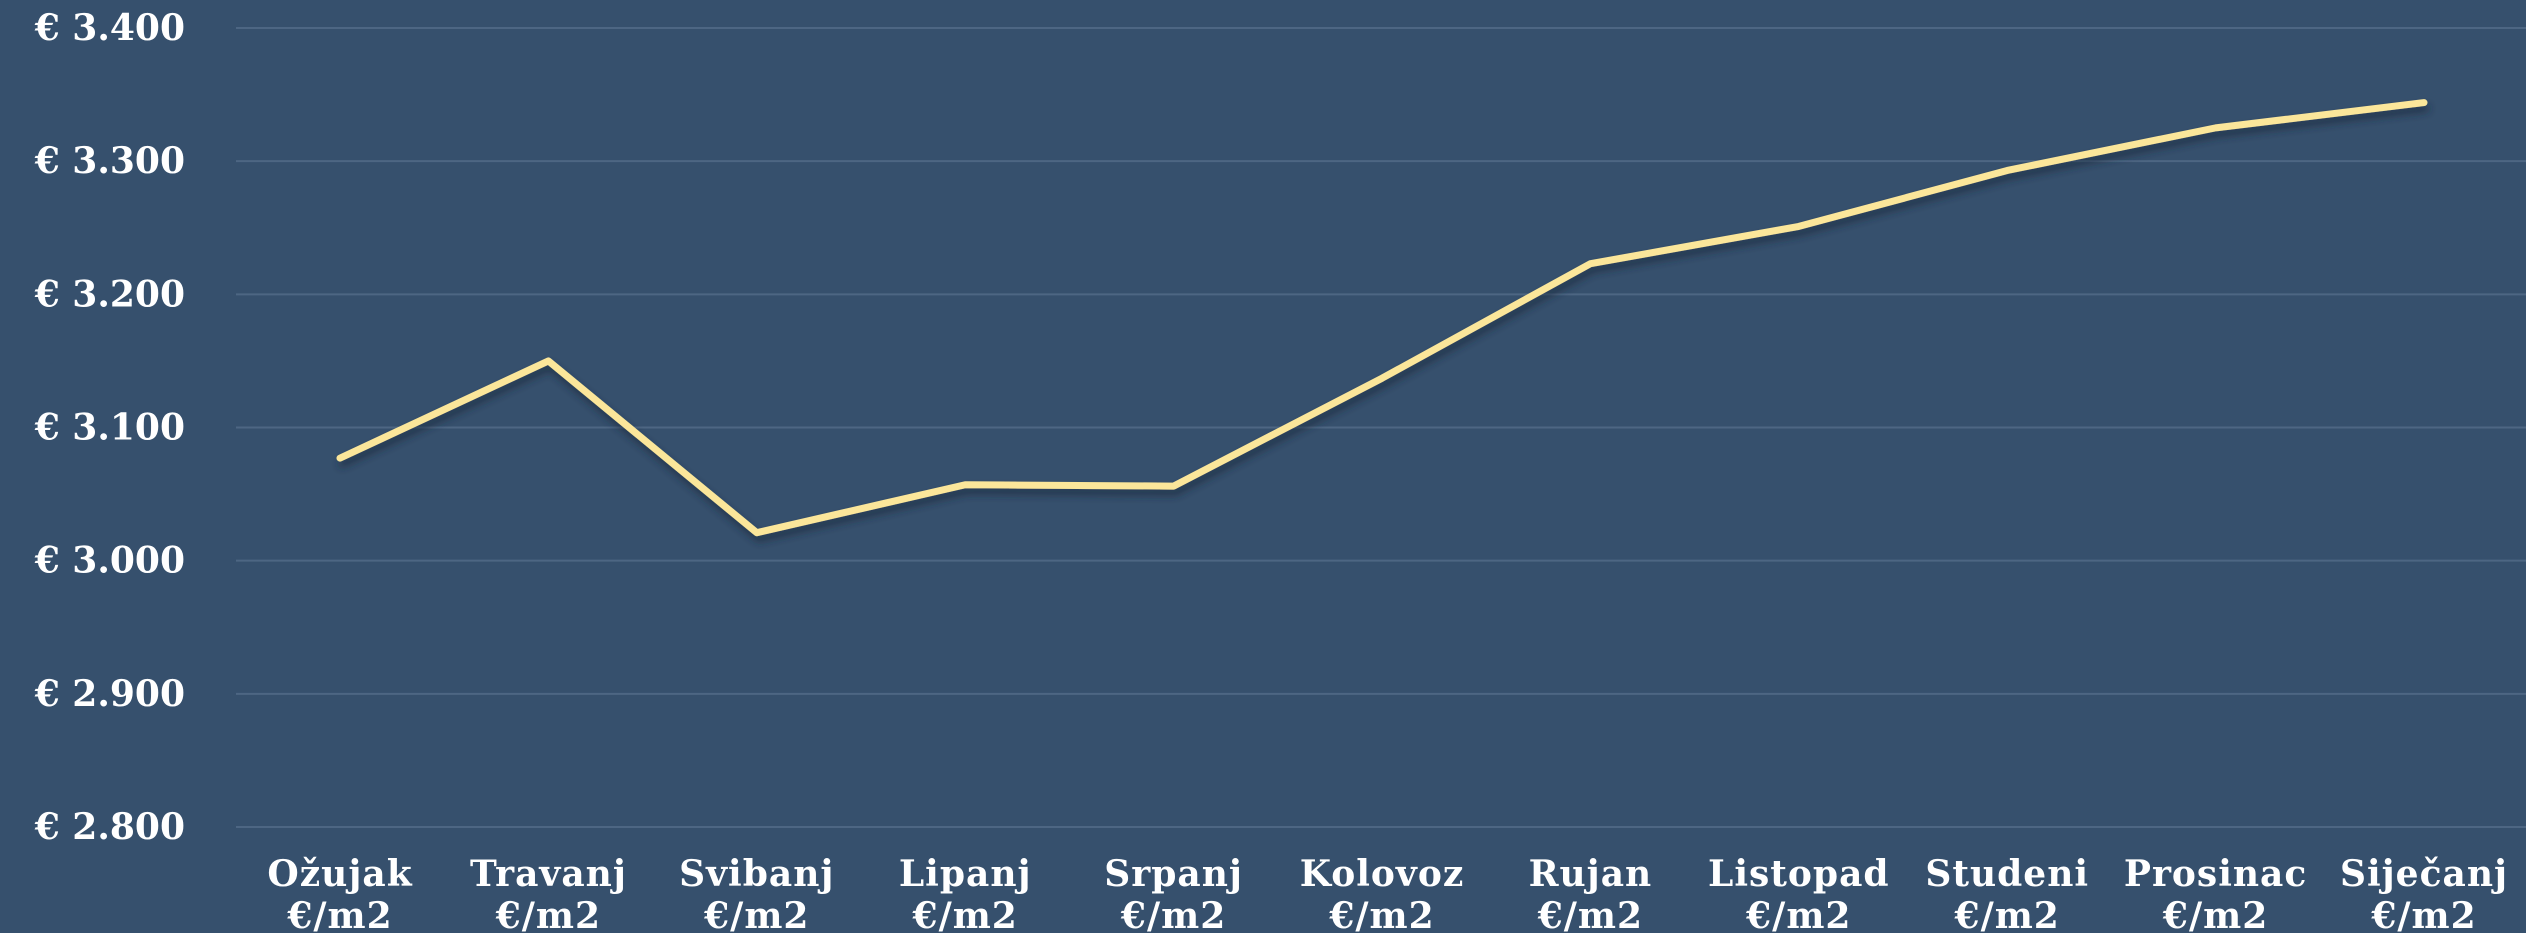 This screenshot has width=2526, height=933. What do you see at coordinates (109, 827) in the screenshot?
I see `y-tick-label: € 2.800` at bounding box center [109, 827].